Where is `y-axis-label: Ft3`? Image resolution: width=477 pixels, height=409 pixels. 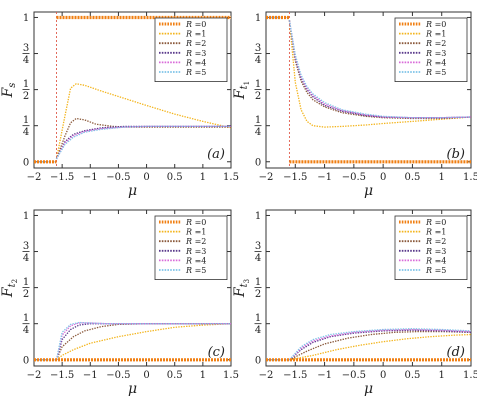
y-axis-label: Ft3 is located at coordinates (241, 288).